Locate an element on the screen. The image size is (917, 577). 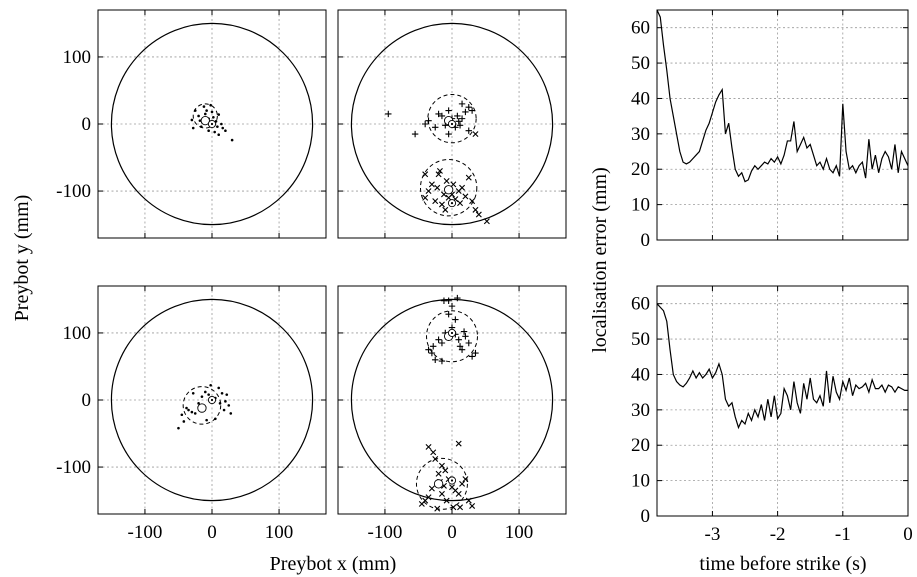
y-tick-label: 50 is located at coordinates (640, 339).